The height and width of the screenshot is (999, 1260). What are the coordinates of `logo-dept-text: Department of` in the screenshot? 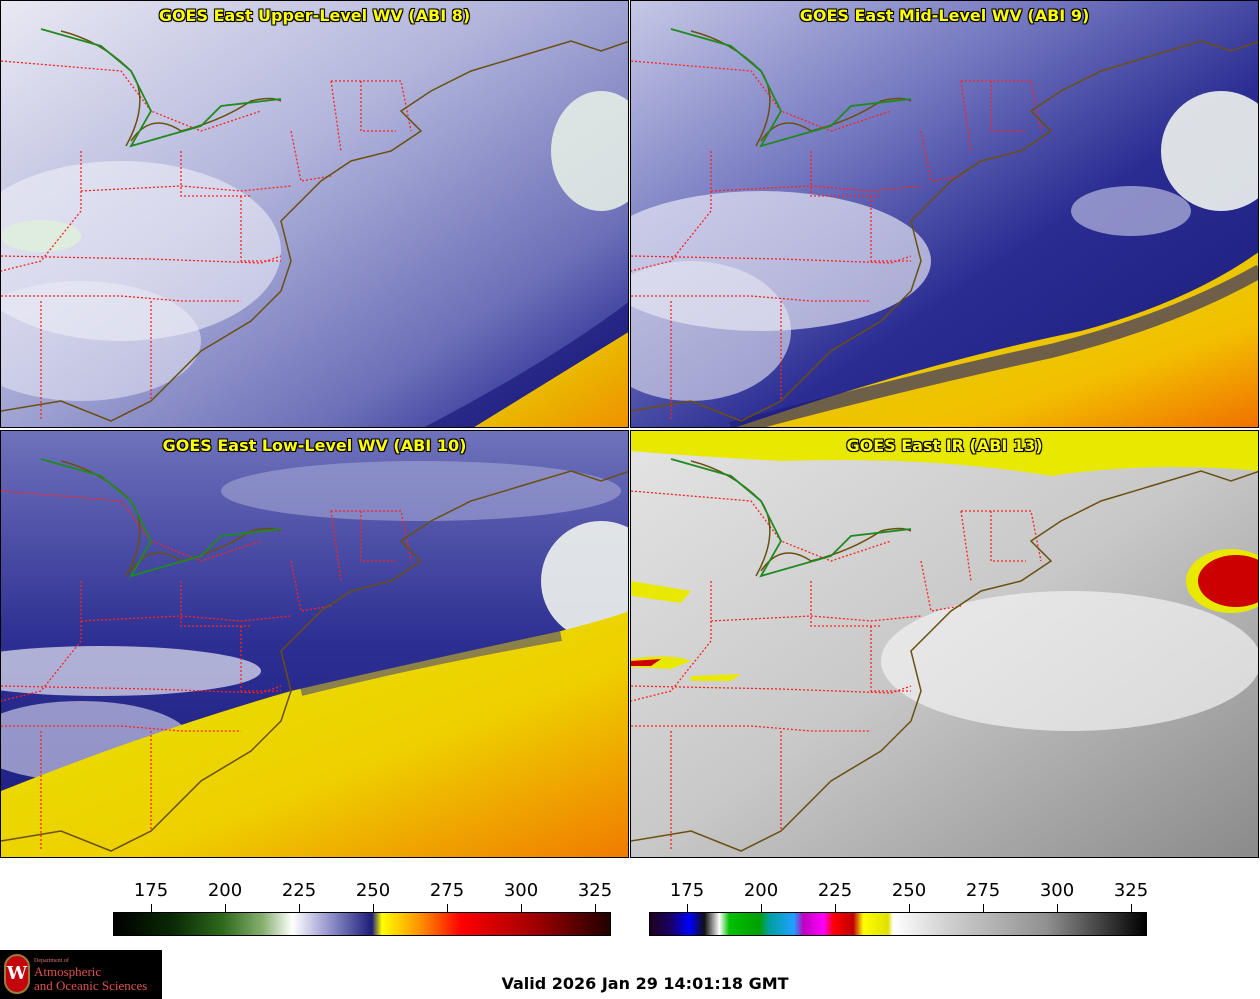 It's located at (51, 961).